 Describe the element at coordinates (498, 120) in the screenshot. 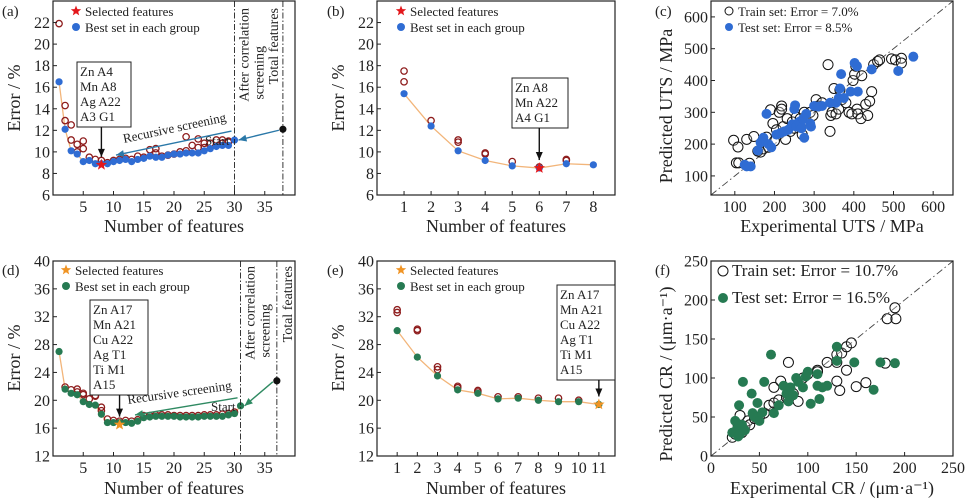

I see `plot-area` at that location.